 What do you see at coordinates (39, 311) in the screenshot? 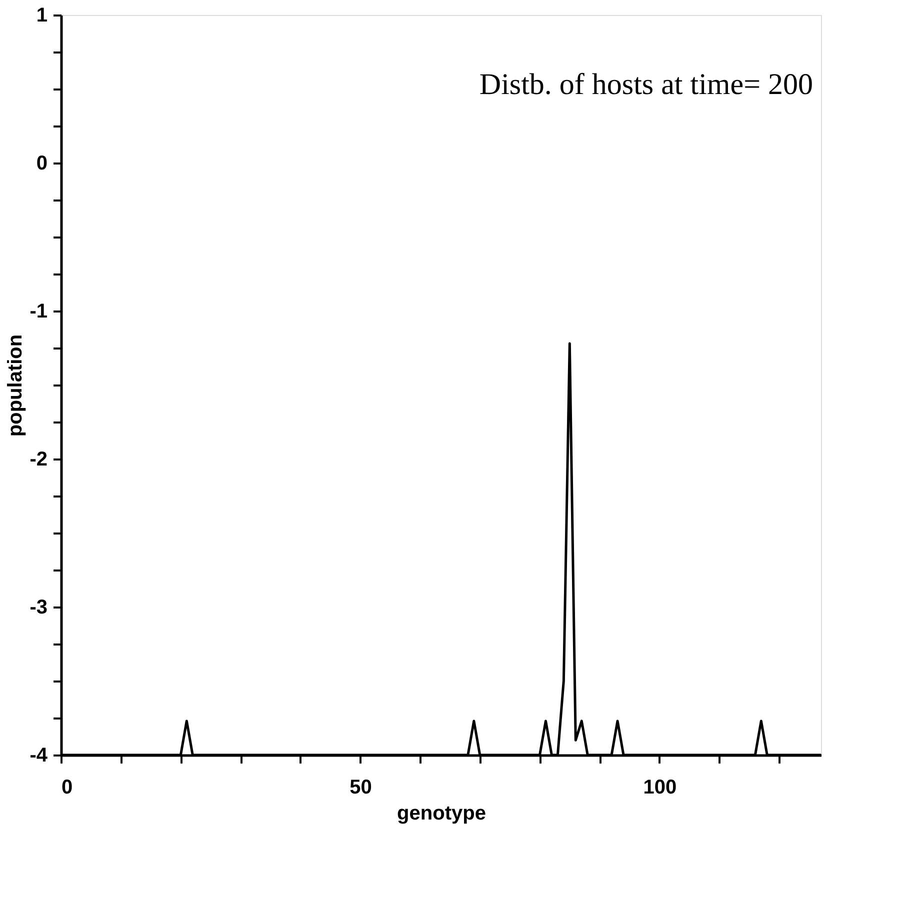
I see `y-tick-label: -1` at bounding box center [39, 311].